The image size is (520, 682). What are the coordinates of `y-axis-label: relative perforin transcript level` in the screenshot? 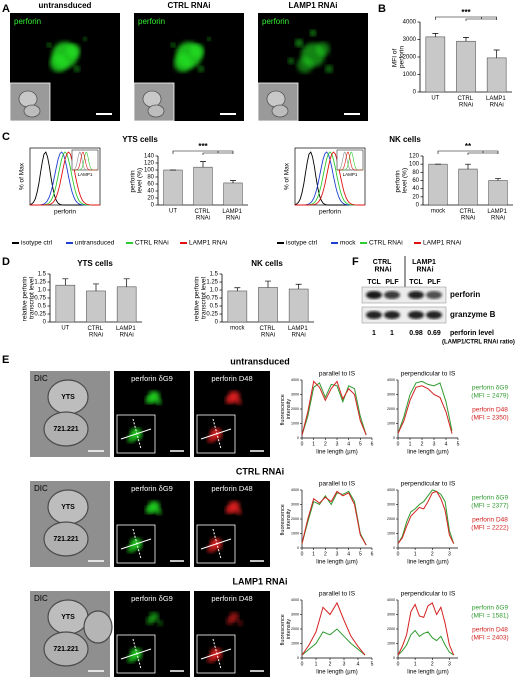 It's located at (28, 298).